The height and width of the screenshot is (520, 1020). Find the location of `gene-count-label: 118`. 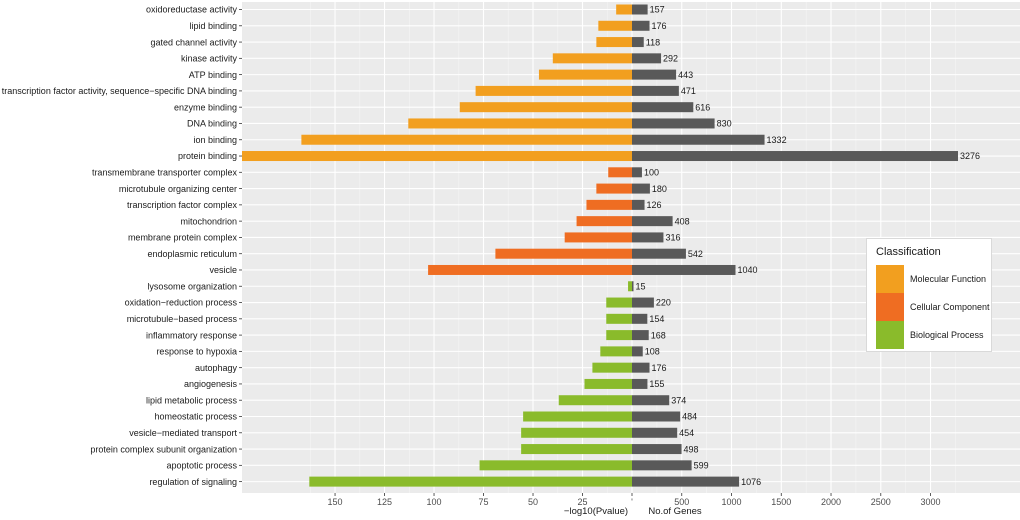

gene-count-label: 118 is located at coordinates (653, 42).